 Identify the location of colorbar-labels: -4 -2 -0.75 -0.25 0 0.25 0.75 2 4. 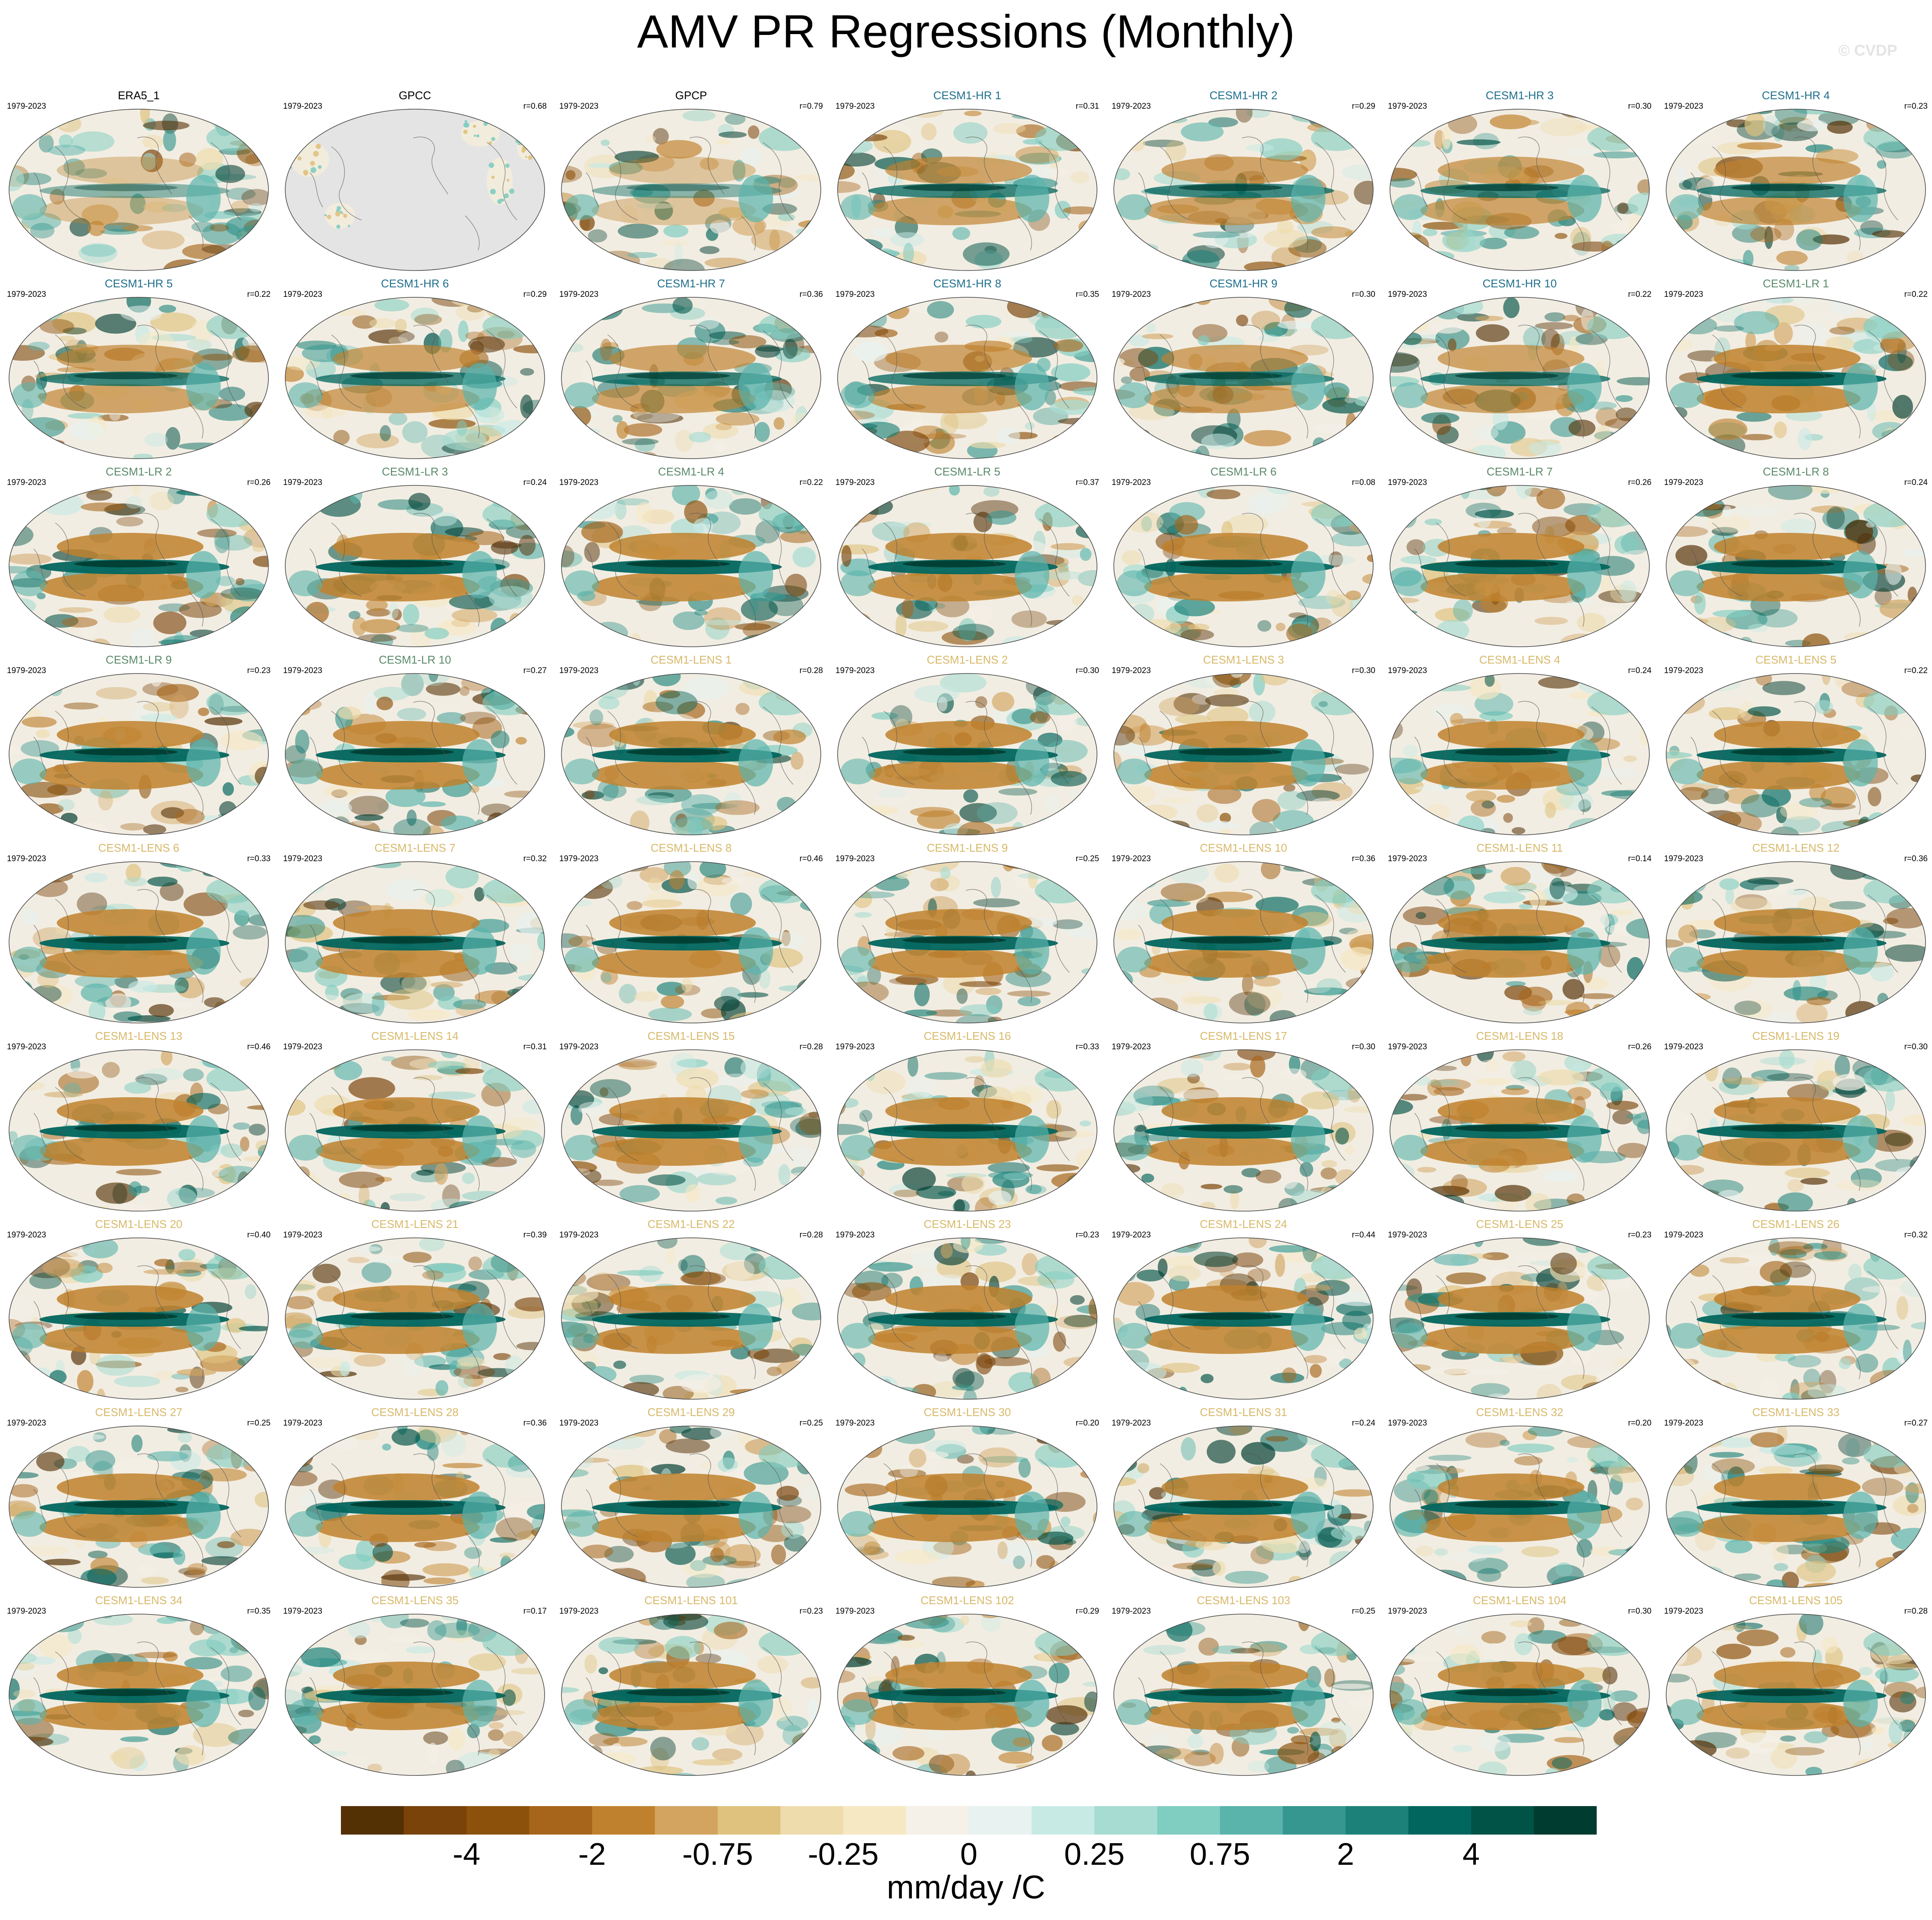
(966, 1855).